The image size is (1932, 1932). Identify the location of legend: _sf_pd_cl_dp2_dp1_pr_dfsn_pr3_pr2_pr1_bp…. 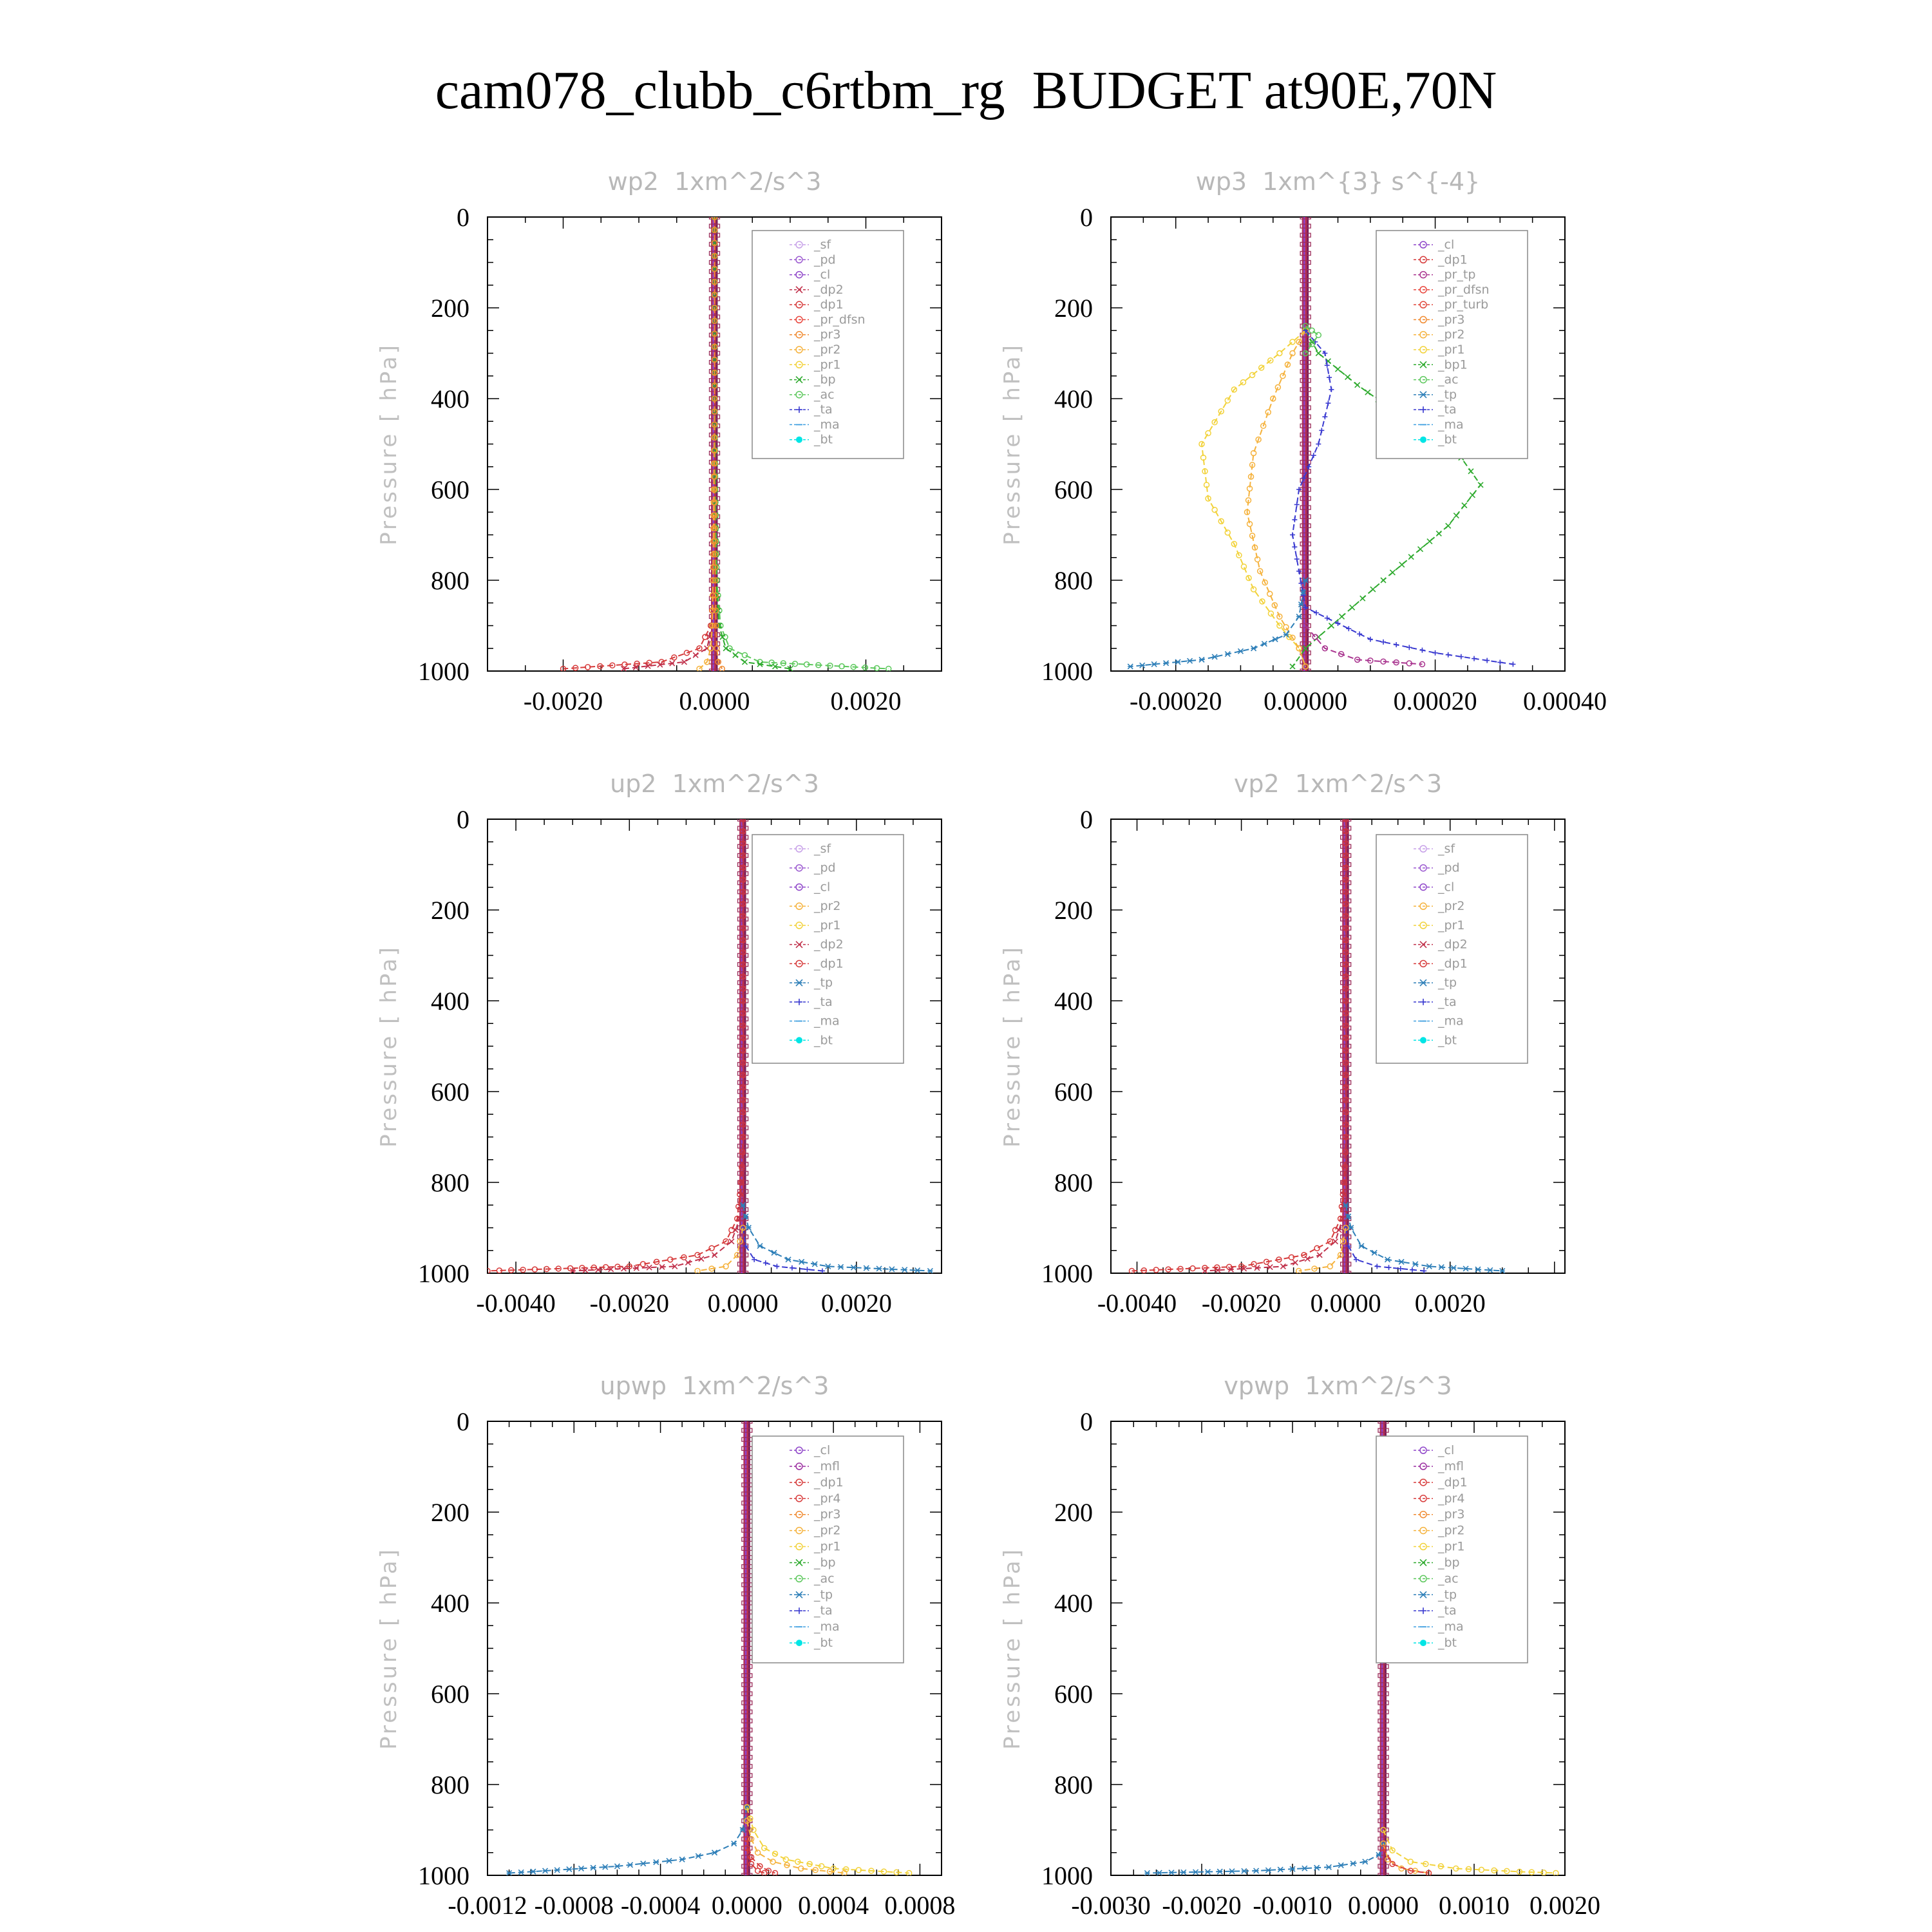
(828, 345).